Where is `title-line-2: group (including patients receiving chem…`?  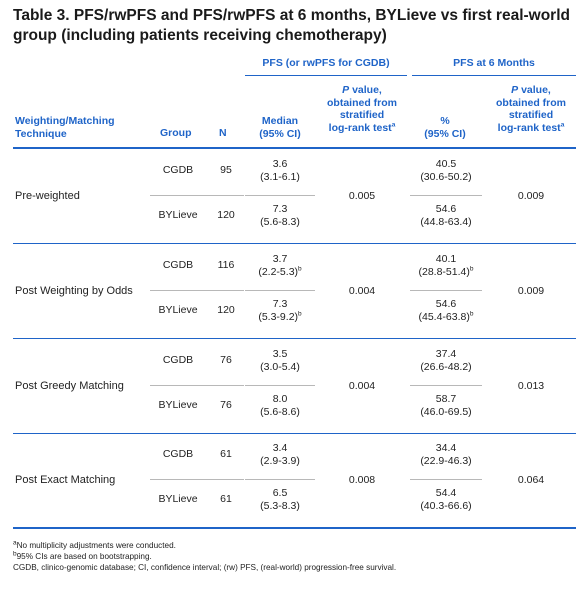
title-line-2: group (including patients receiving chem… is located at coordinates (200, 35).